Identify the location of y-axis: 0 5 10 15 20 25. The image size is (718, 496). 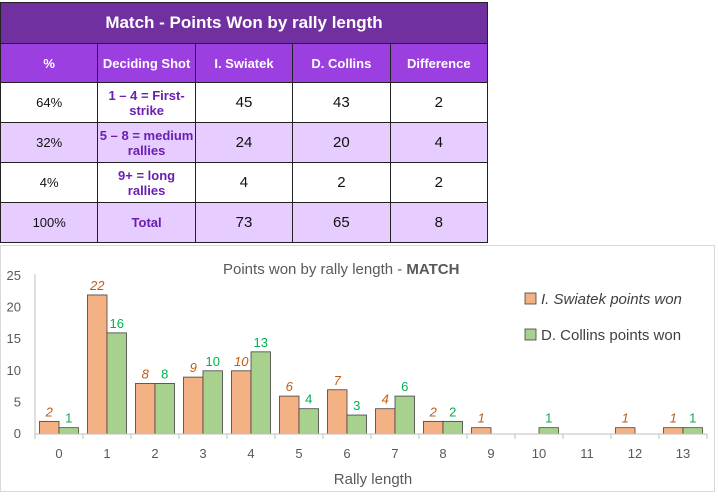
(21, 354).